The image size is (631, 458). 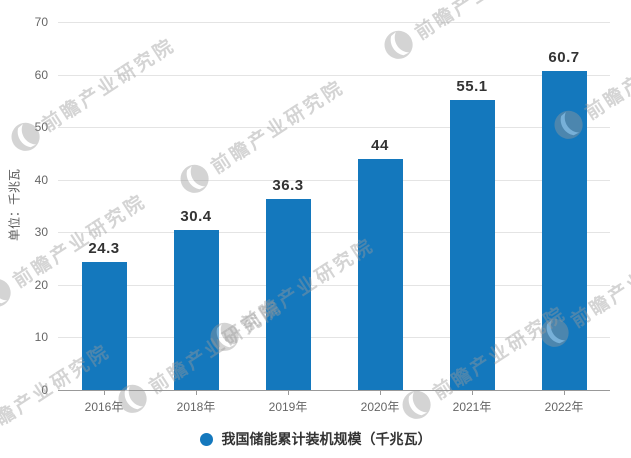 I want to click on bar-2022年, so click(x=564, y=230).